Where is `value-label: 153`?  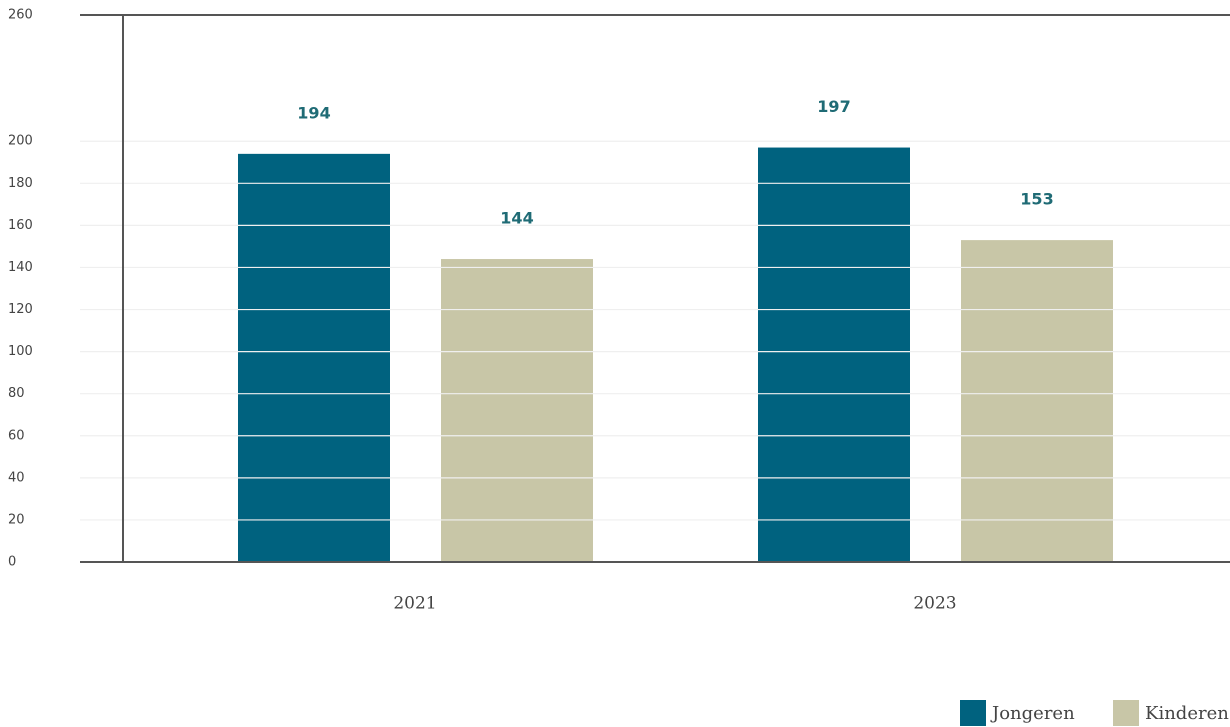
value-label: 153 is located at coordinates (1036, 199).